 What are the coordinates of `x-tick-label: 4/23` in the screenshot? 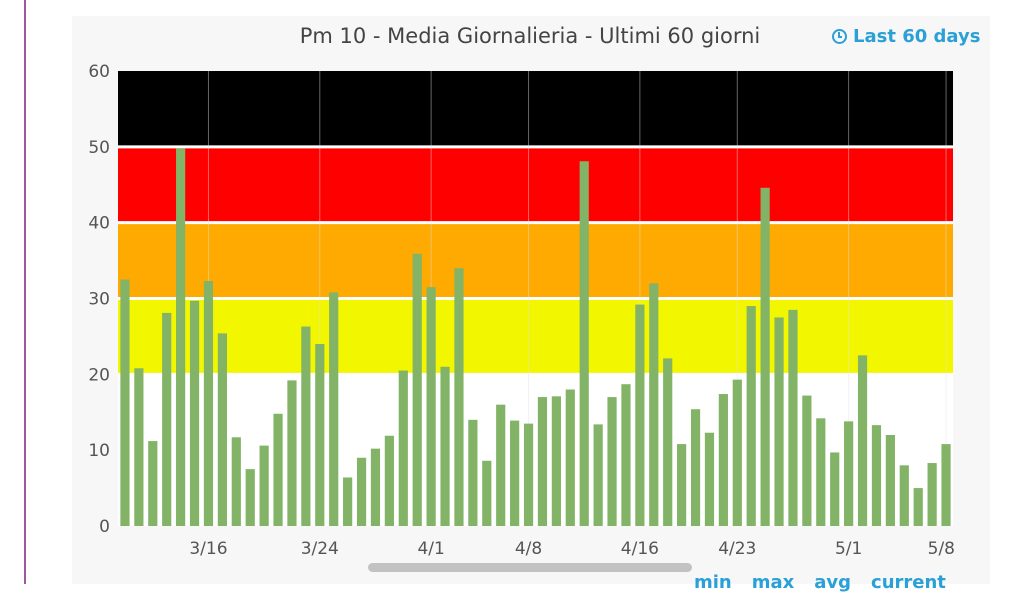 It's located at (737, 549).